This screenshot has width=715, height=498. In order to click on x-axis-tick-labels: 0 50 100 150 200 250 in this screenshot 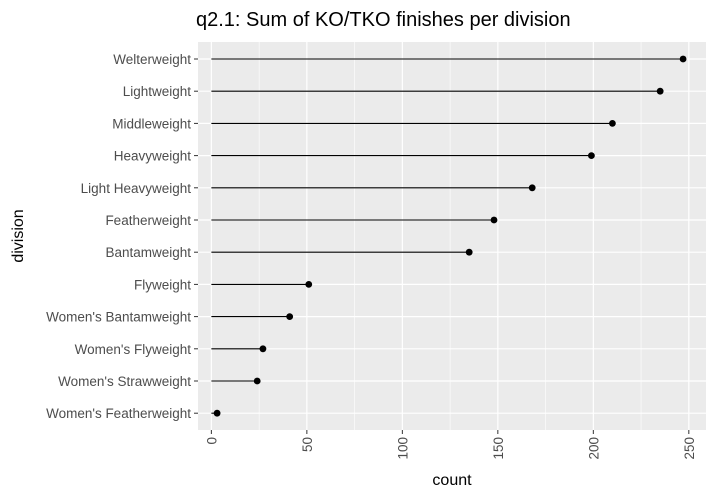, I will do `click(450, 448)`.